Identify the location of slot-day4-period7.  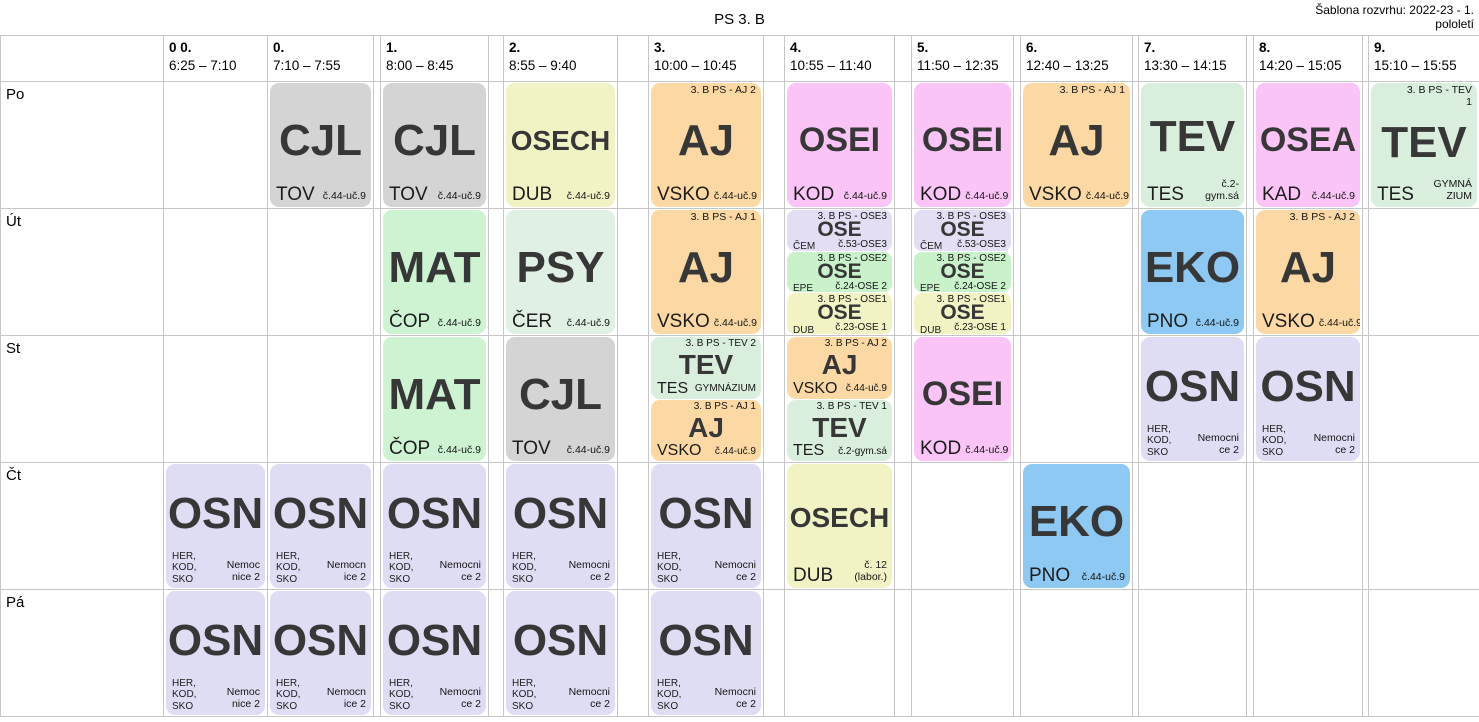
(1077, 653).